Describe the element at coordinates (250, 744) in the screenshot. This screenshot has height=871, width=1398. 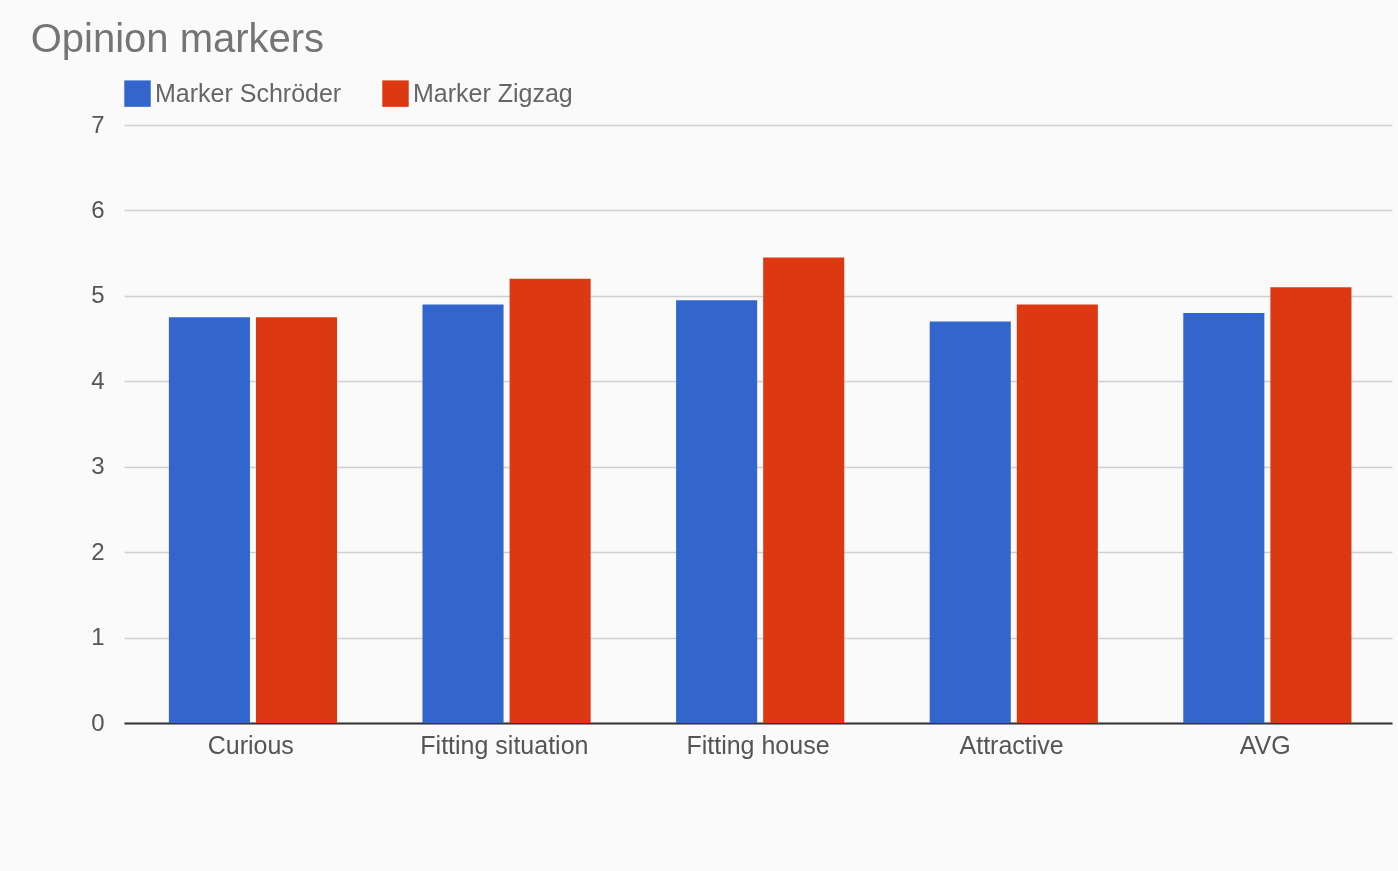
I see `x-tick-label: Curious` at that location.